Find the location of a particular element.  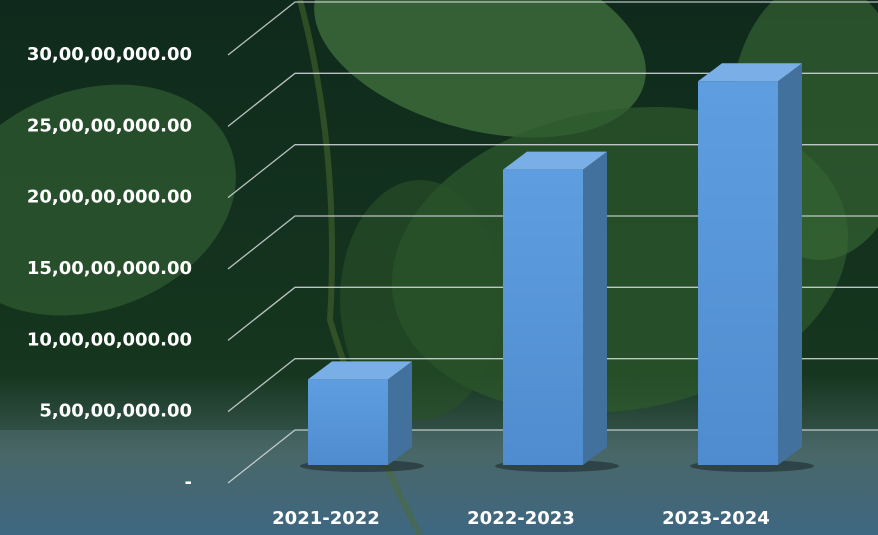

y-tick-label: 30,00,00,000.00 is located at coordinates (109, 54).